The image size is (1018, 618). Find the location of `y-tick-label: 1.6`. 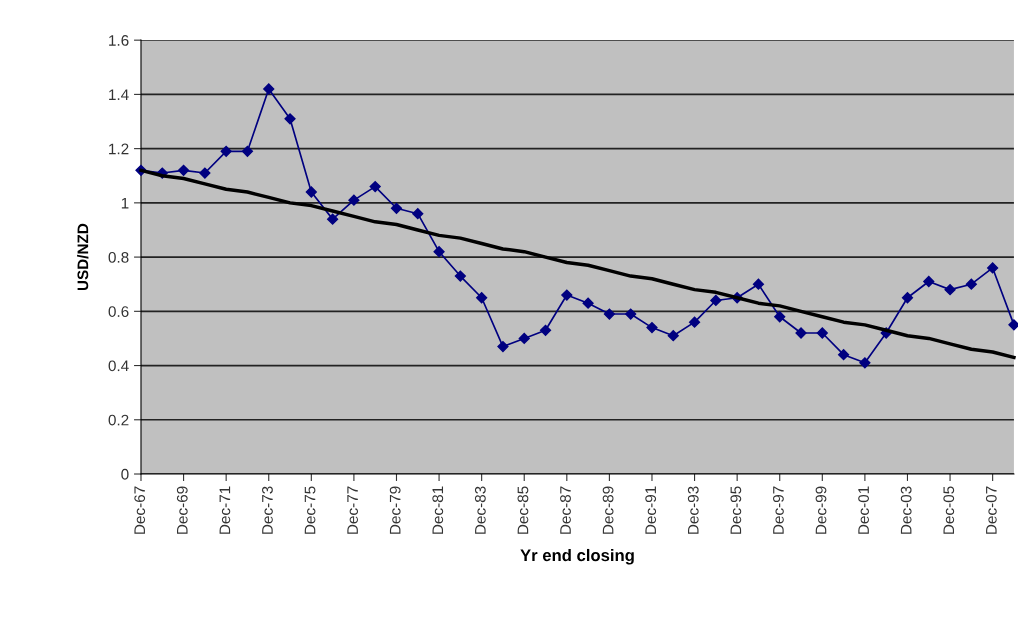

y-tick-label: 1.6 is located at coordinates (119, 40).